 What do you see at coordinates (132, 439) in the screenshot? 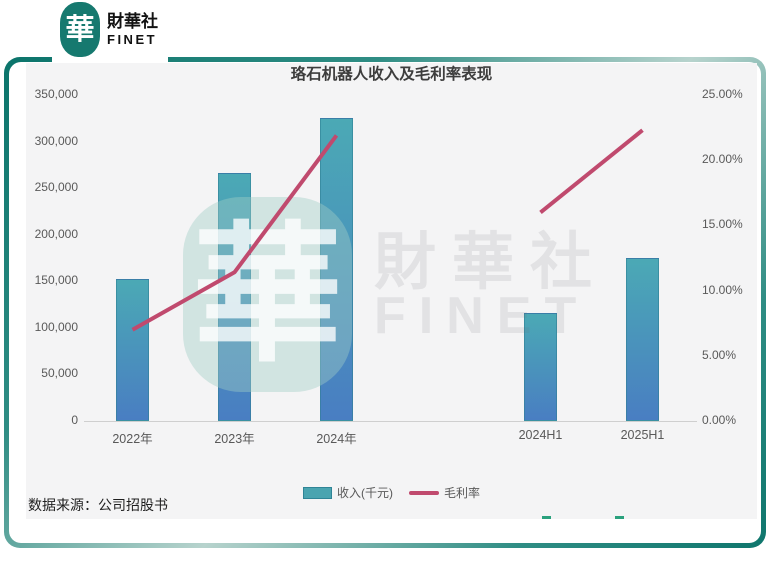
I see `x-axis-label: 2022年` at bounding box center [132, 439].